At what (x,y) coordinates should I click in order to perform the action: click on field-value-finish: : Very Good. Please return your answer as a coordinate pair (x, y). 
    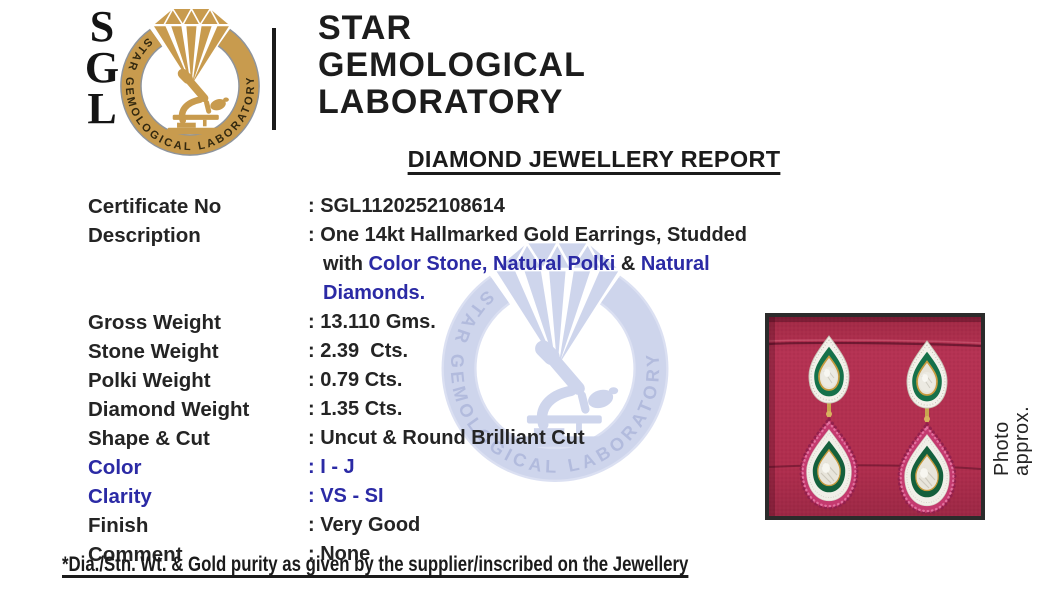
    Looking at the image, I should click on (364, 525).